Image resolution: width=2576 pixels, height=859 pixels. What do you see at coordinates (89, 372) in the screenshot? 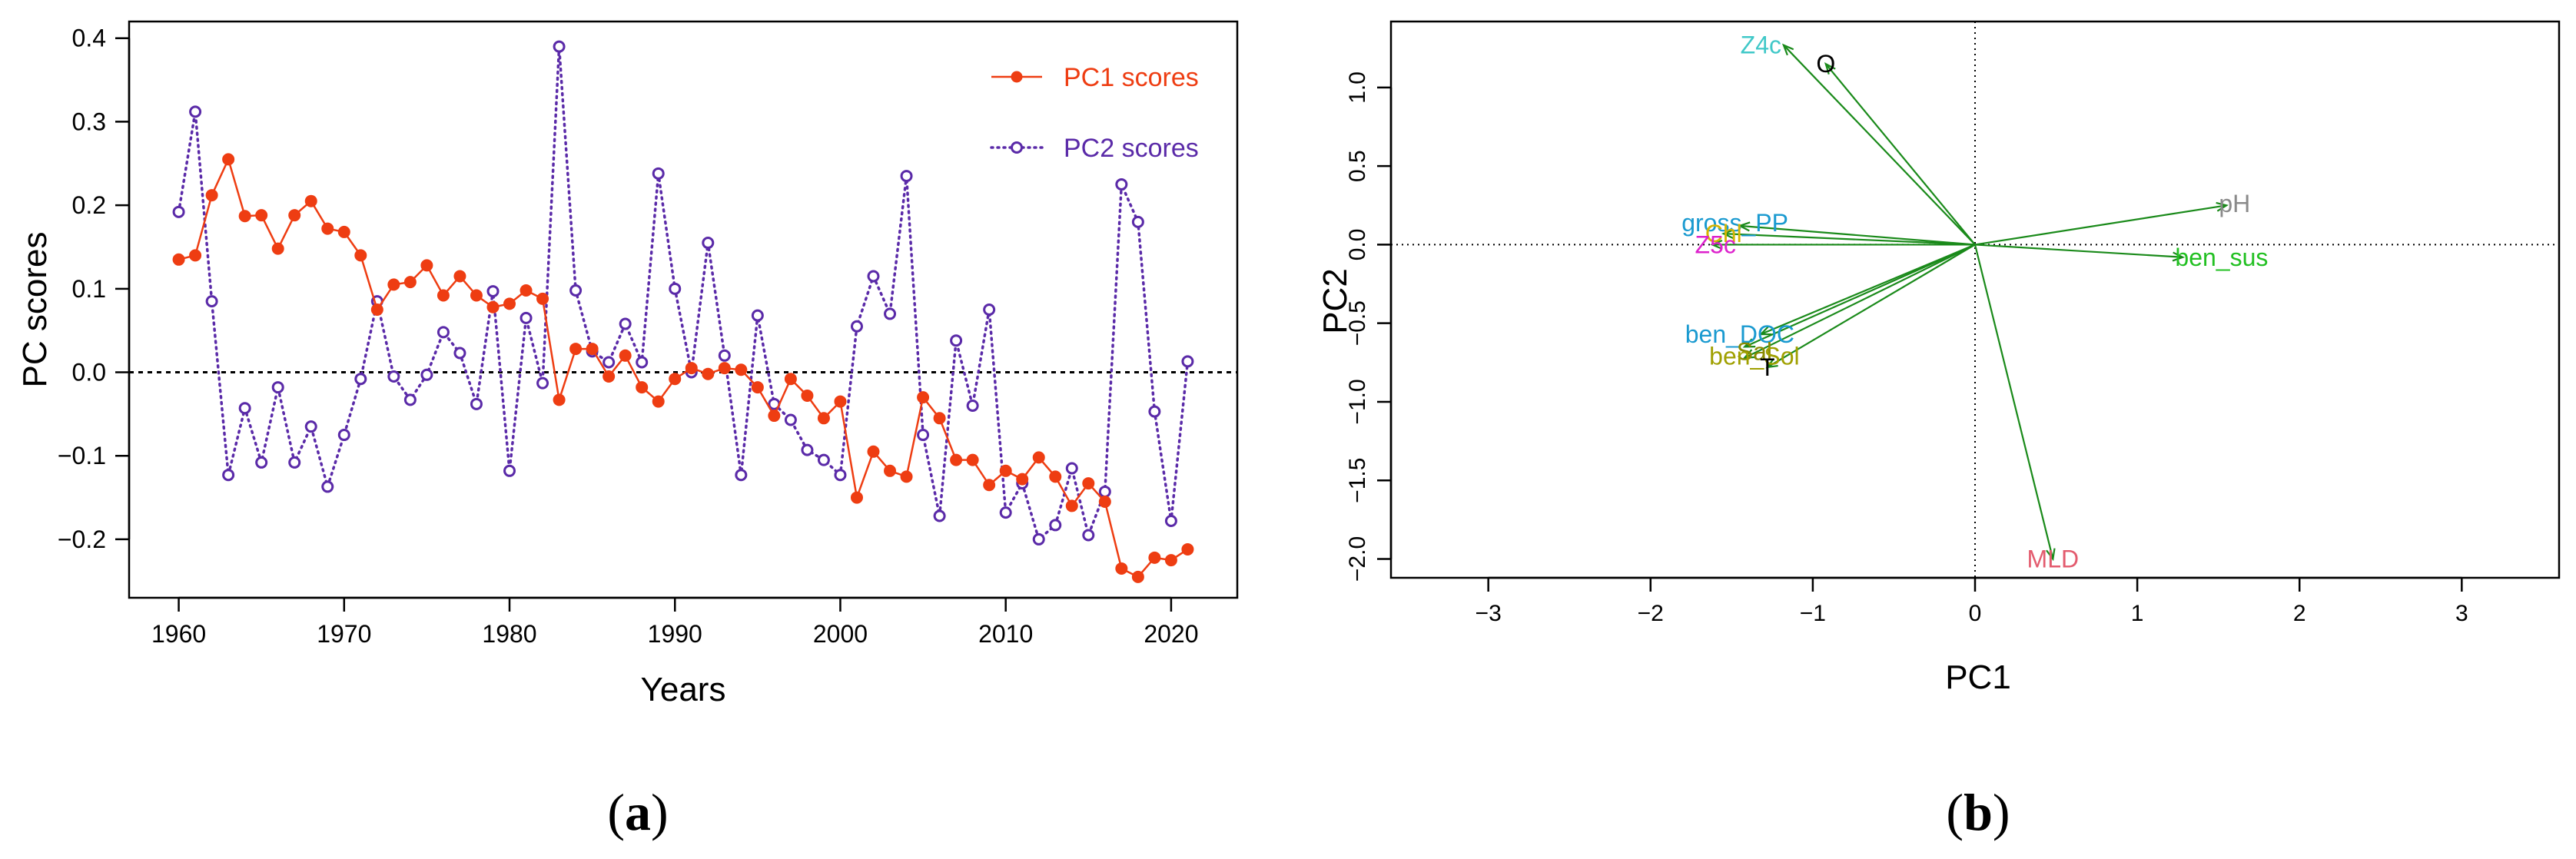
I see `y-tick-label: 0.0` at bounding box center [89, 372].